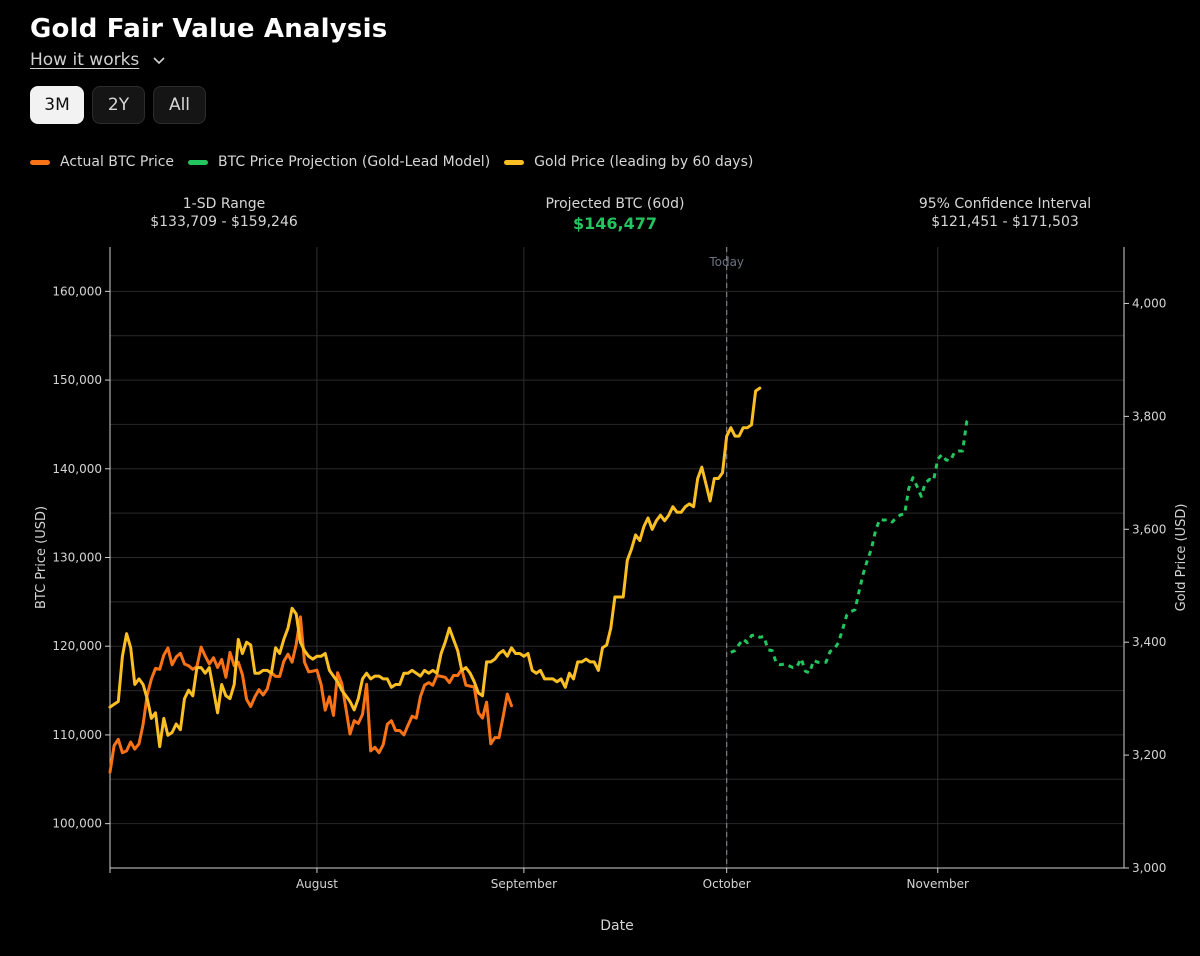 The height and width of the screenshot is (956, 1200). What do you see at coordinates (616, 926) in the screenshot?
I see `x-axis-title: Date` at bounding box center [616, 926].